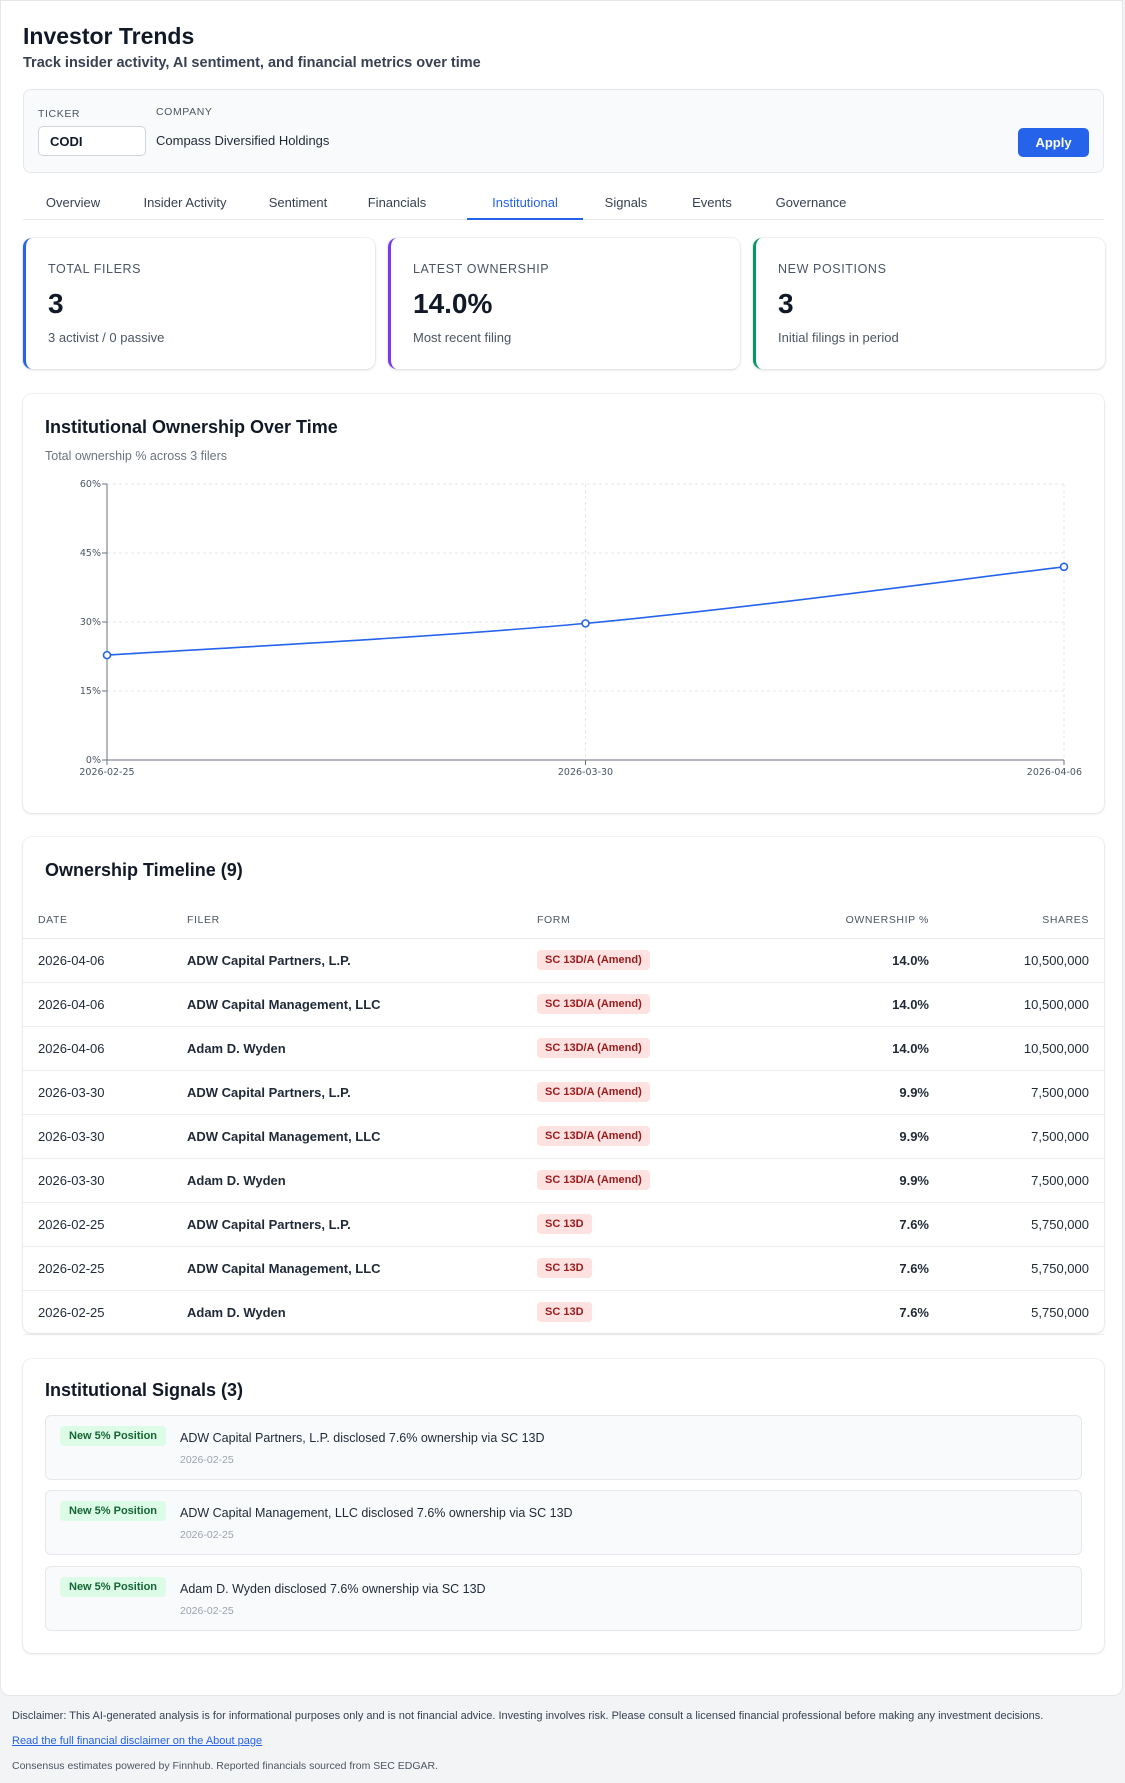 The image size is (1125, 1783). I want to click on y-tick-label: 60%, so click(90, 484).